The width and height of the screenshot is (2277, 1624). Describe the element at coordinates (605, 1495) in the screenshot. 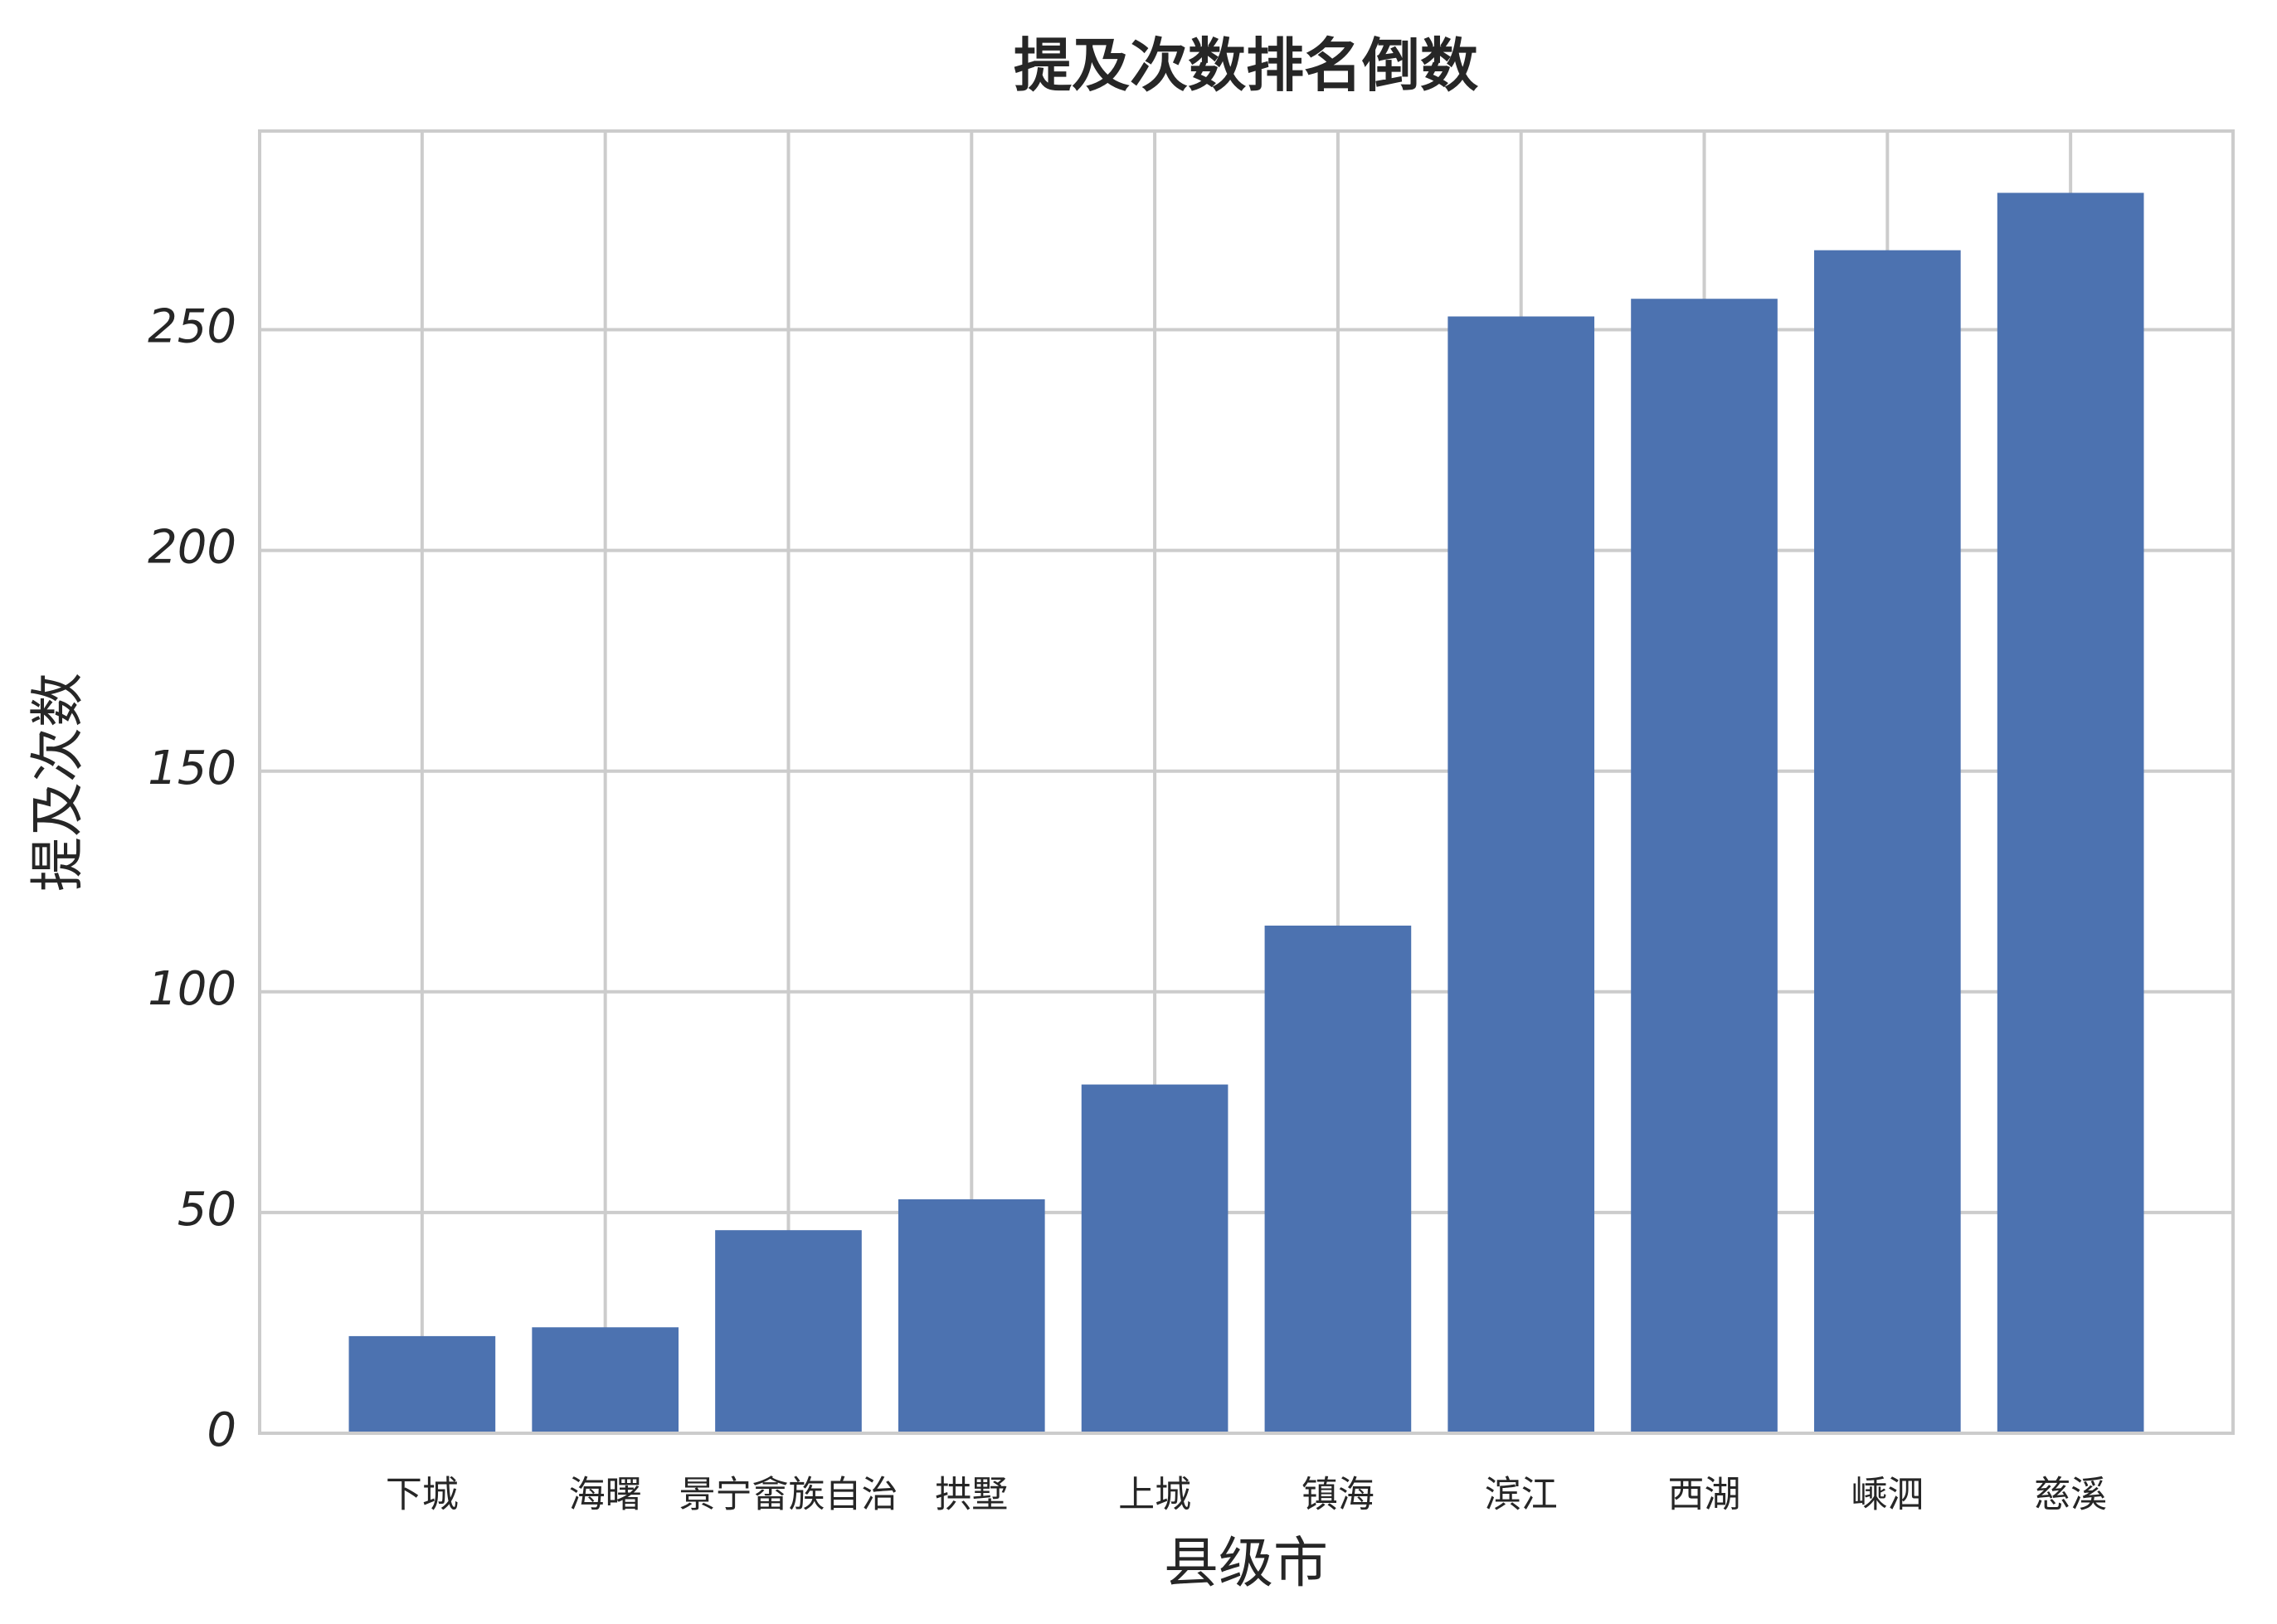

I see `x-tick-label: 海曙` at that location.